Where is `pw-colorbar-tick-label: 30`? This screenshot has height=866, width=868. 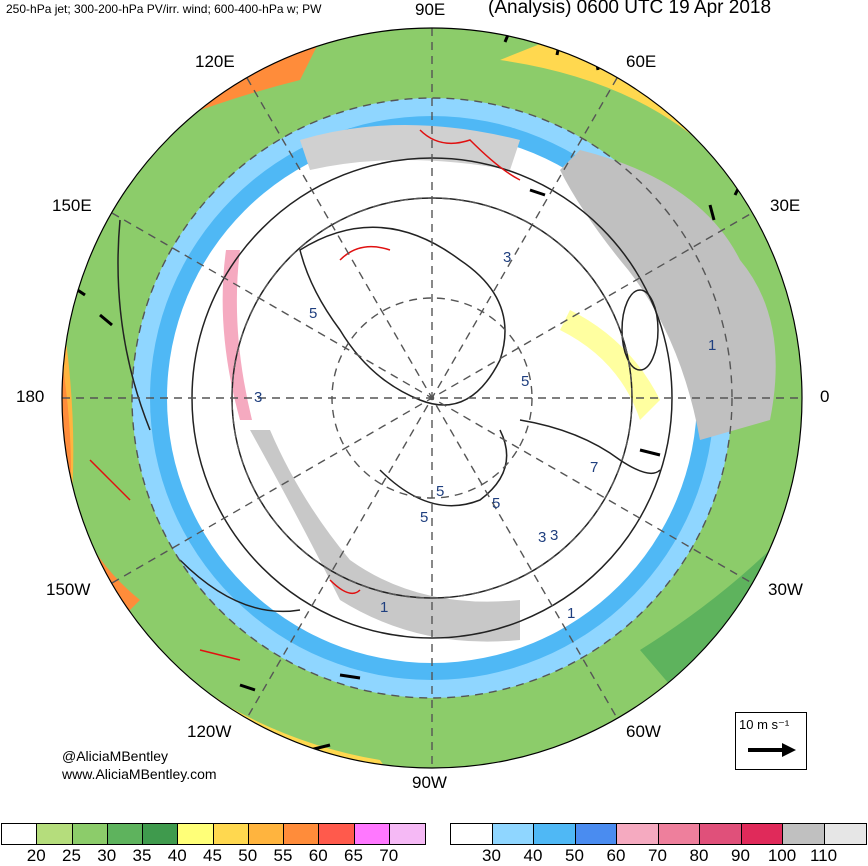
pw-colorbar-tick-label: 30 is located at coordinates (107, 855).